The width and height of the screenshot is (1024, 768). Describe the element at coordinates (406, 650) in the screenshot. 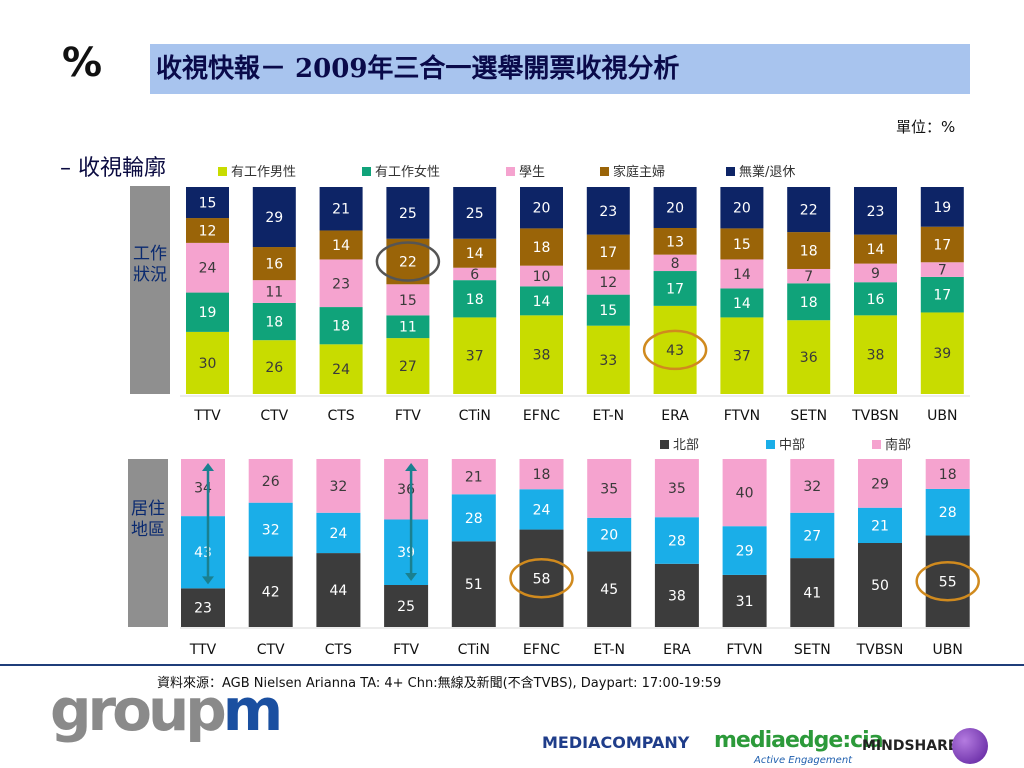

I see `x-tick-label: FTV` at that location.